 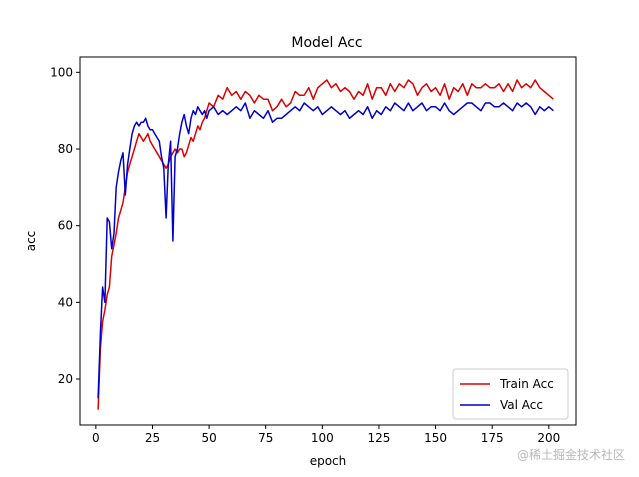 What do you see at coordinates (61, 72) in the screenshot?
I see `y-tick-label: 100` at bounding box center [61, 72].